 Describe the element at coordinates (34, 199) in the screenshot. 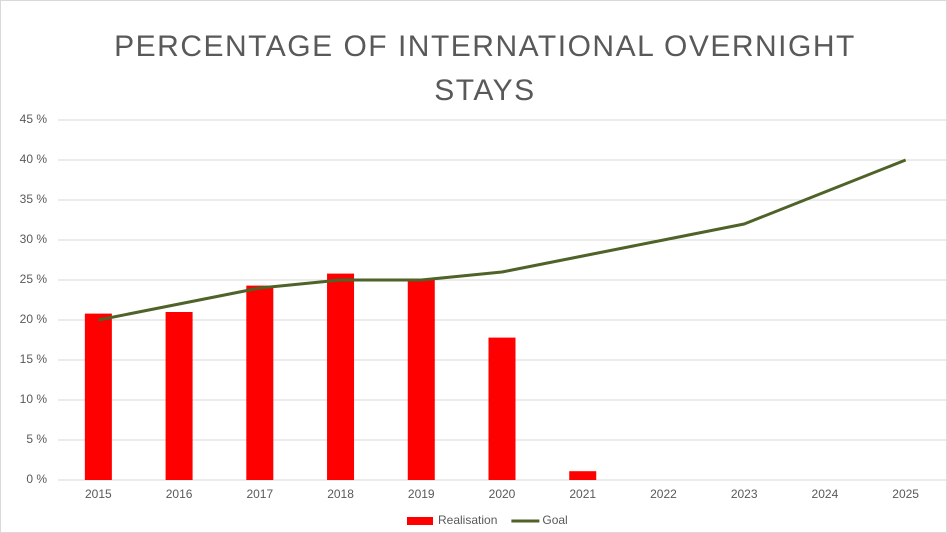

I see `y-tick-label: 35 %` at that location.